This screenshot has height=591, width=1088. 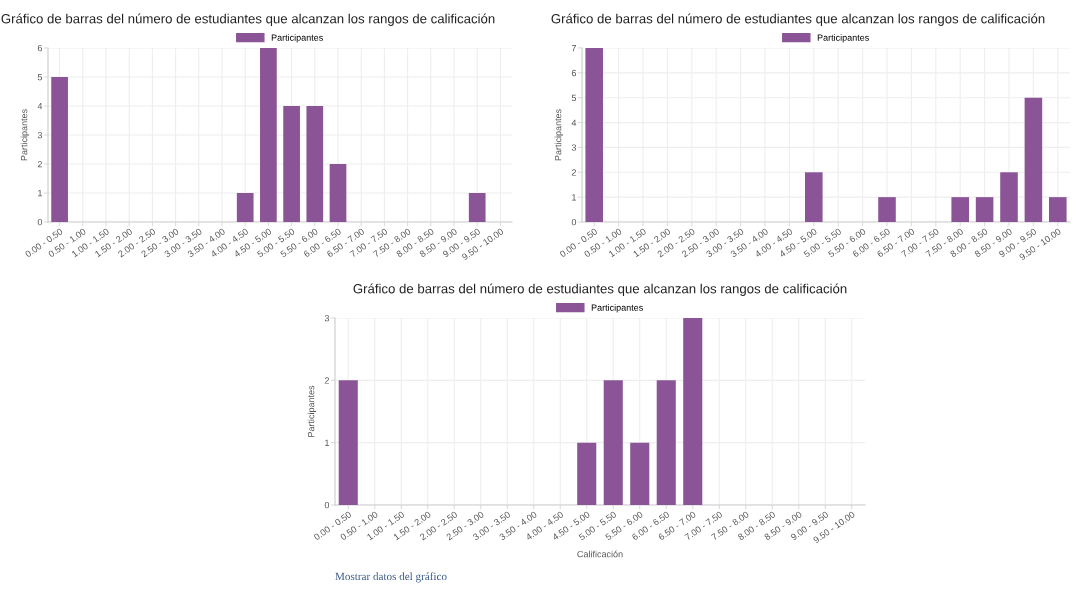 I want to click on x-axis-title: Calificación, so click(x=600, y=554).